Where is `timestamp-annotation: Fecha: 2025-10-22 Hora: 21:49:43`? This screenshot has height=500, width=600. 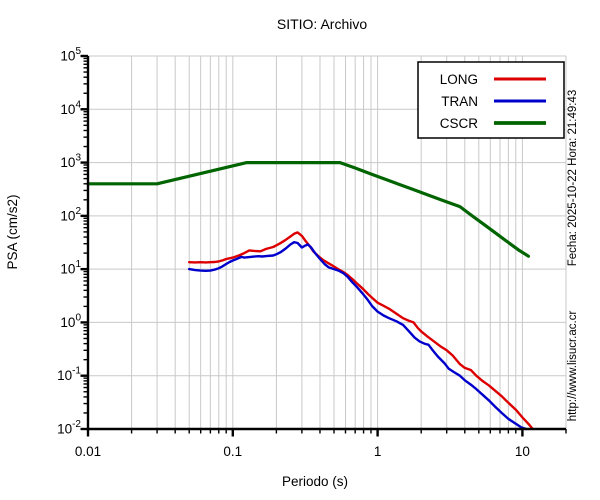
timestamp-annotation: Fecha: 2025-10-22 Hora: 21:49:43 is located at coordinates (573, 178).